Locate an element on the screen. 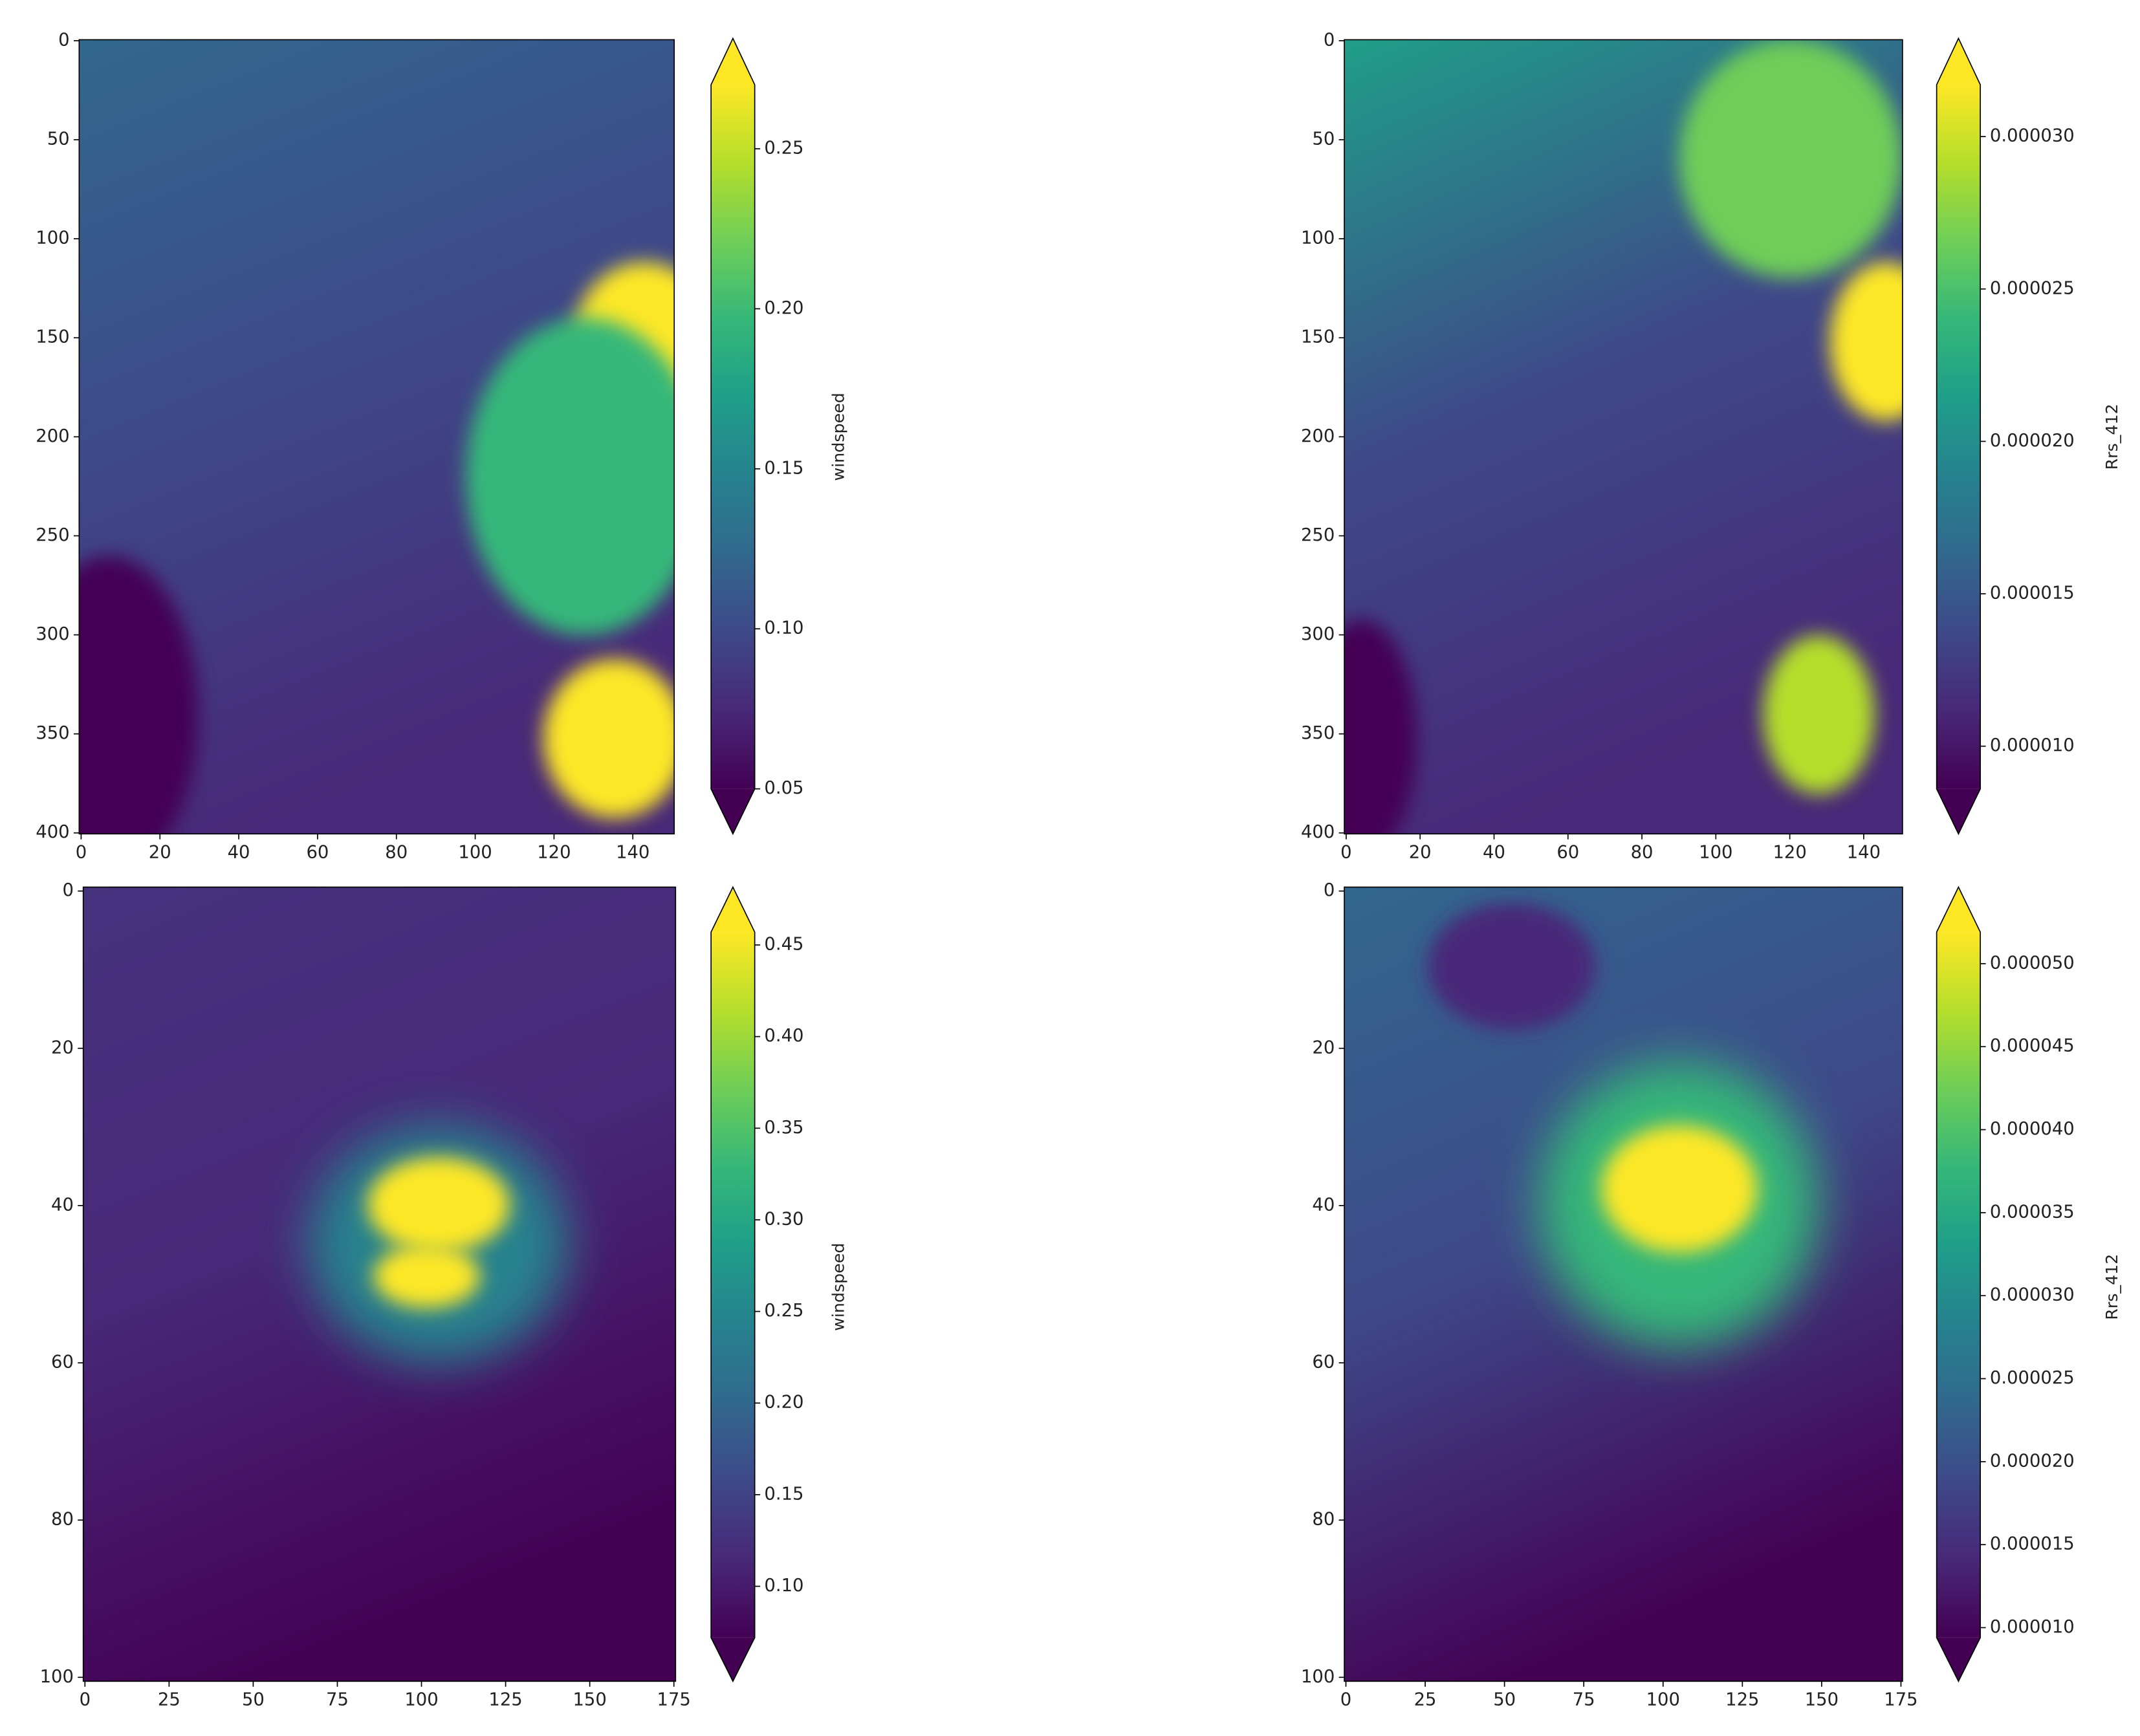  colorbar-tick-label: 0.000035 is located at coordinates (2032, 1212).